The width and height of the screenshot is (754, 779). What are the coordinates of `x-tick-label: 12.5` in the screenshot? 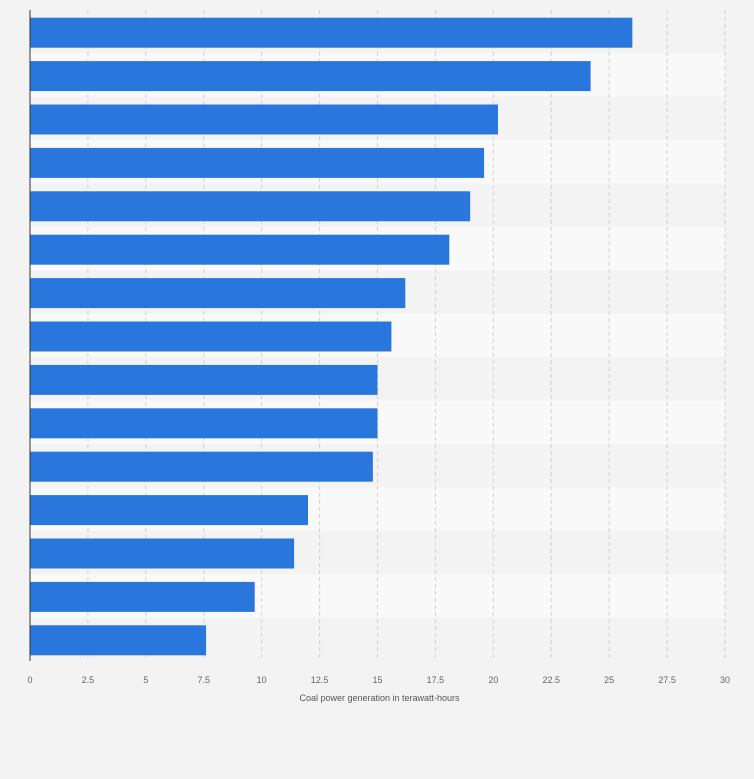 It's located at (320, 680).